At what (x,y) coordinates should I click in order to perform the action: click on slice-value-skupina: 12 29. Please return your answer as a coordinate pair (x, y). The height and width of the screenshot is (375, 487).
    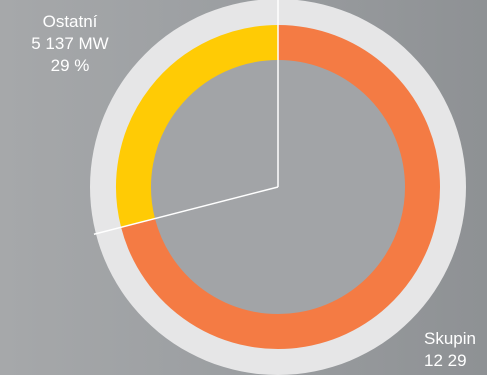
    Looking at the image, I should click on (445, 360).